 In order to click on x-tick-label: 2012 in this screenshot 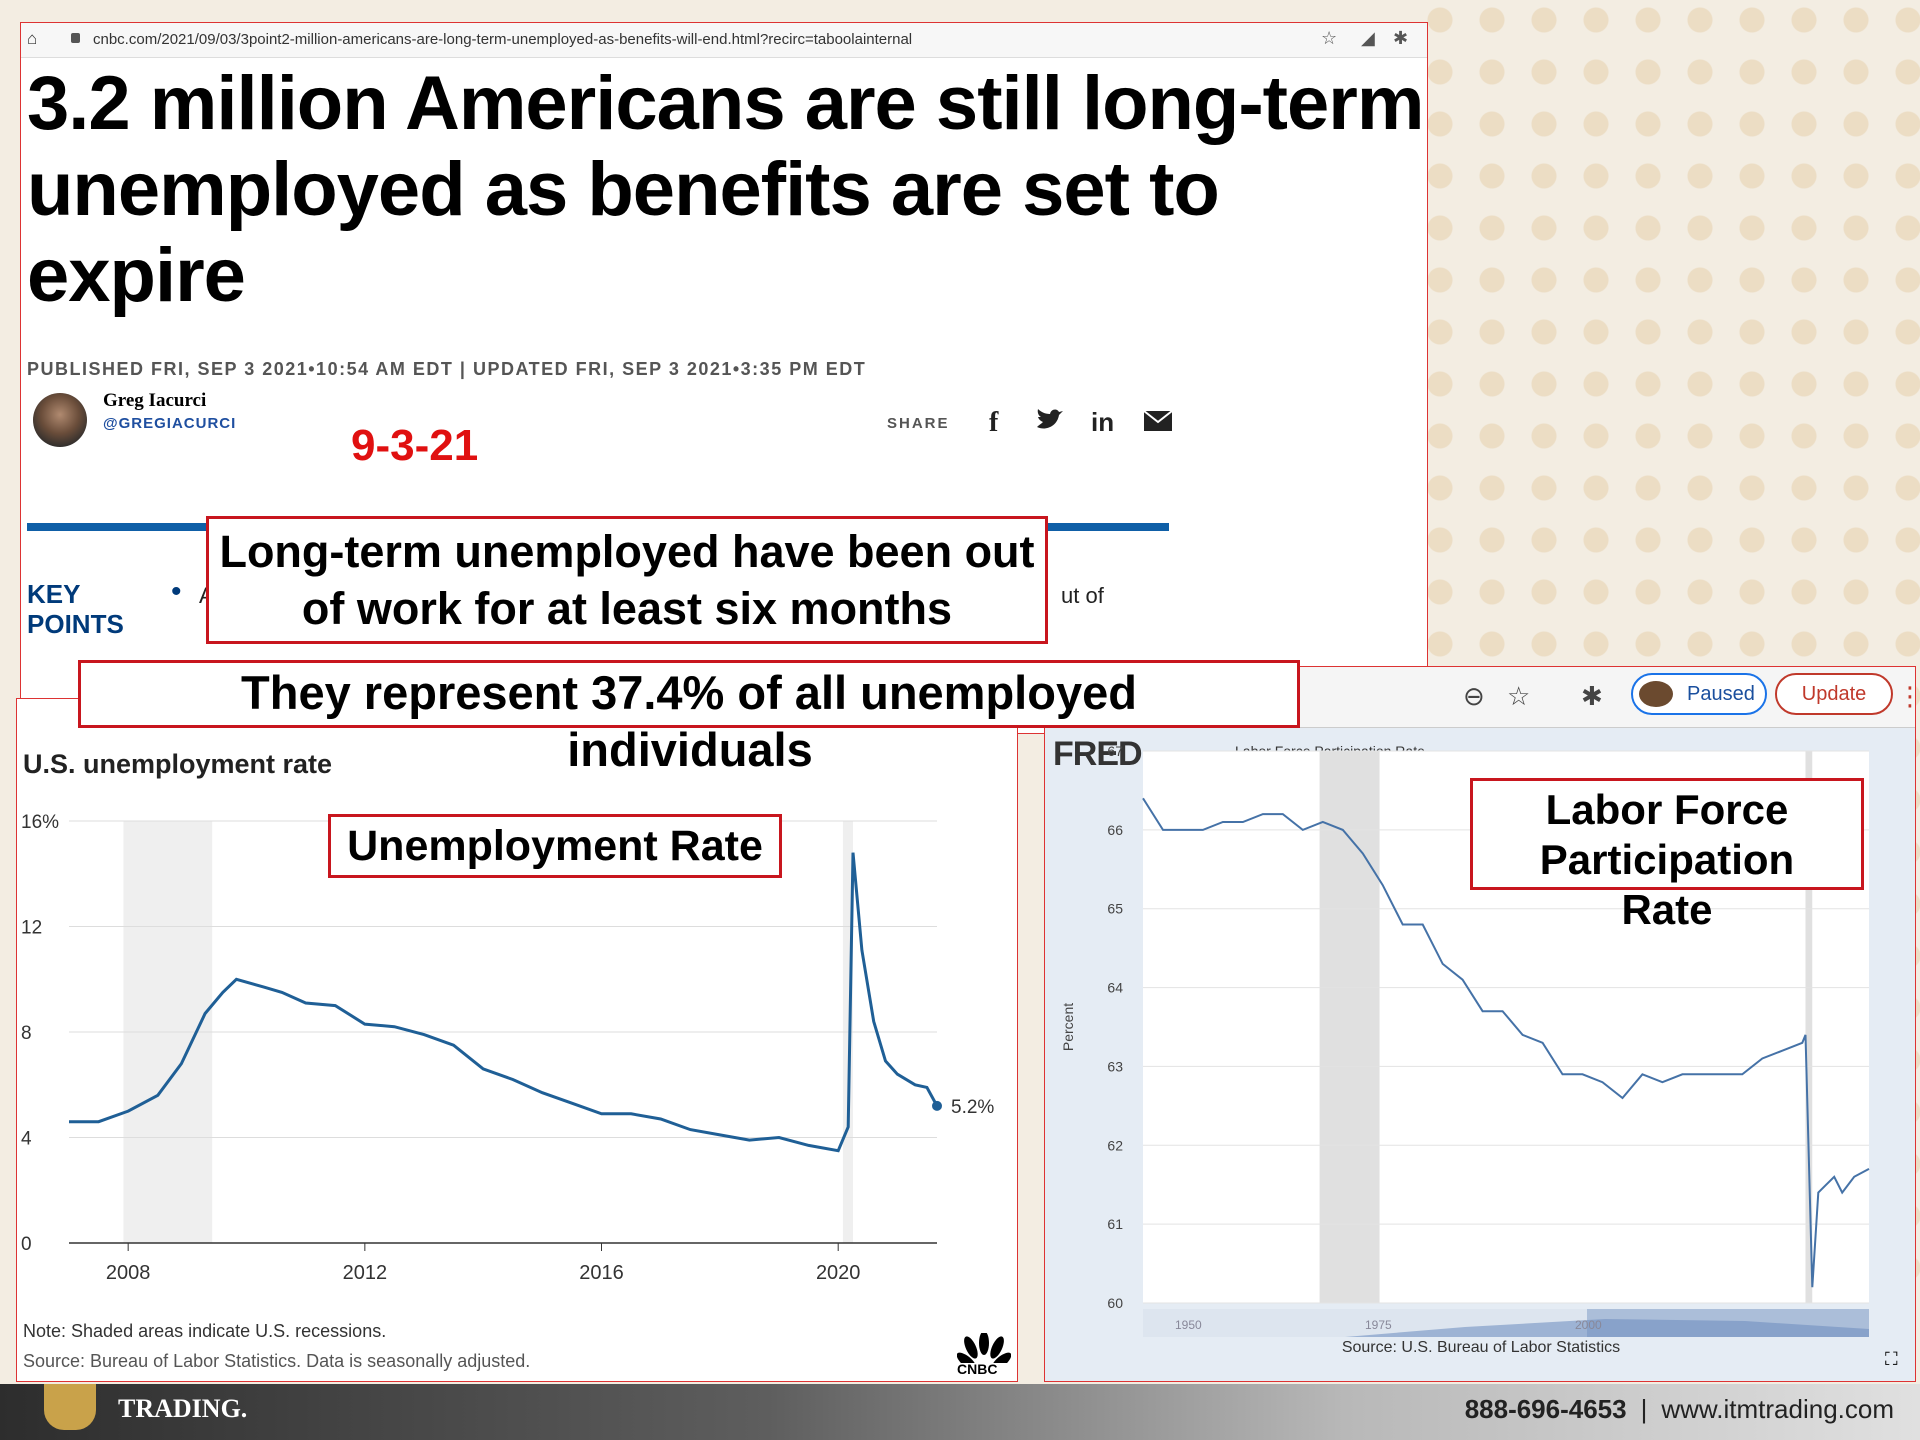, I will do `click(365, 1273)`.